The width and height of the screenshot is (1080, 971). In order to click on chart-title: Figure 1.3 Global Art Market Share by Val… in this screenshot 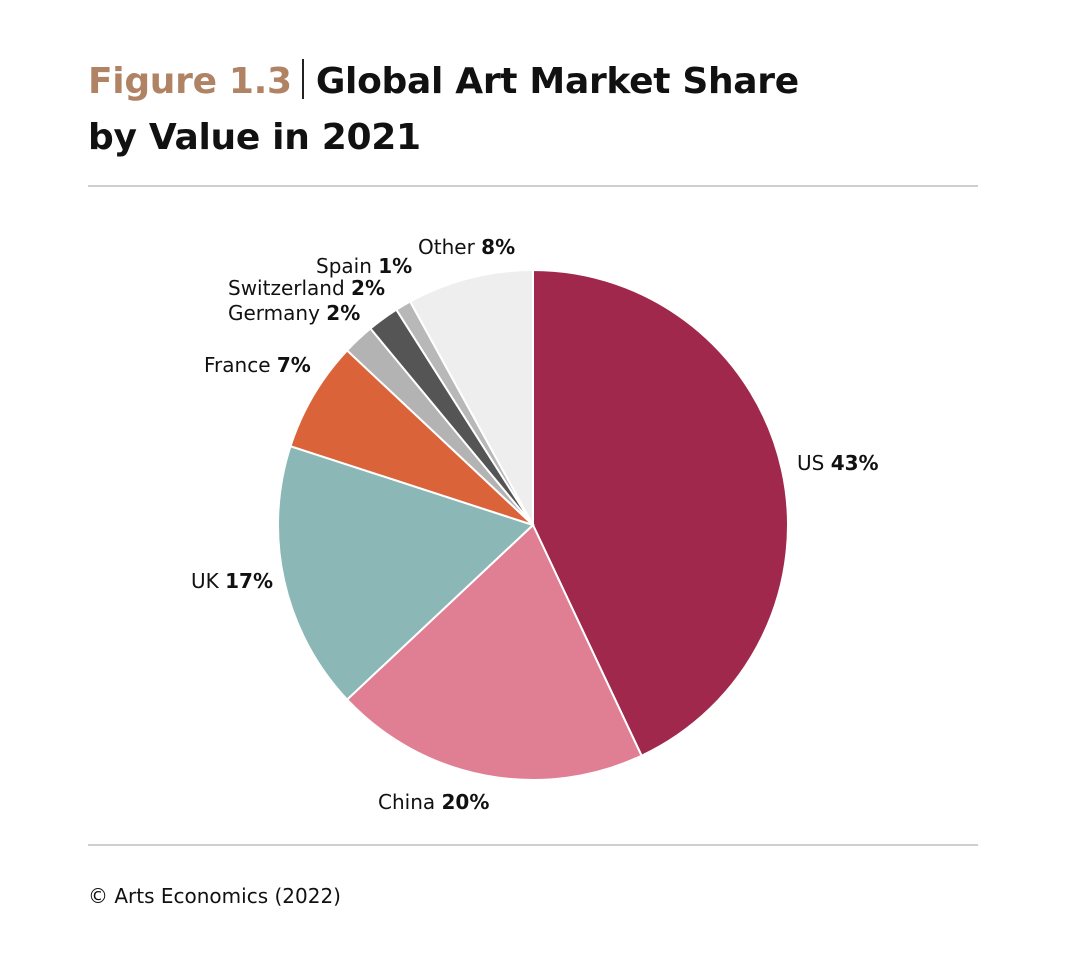, I will do `click(538, 110)`.